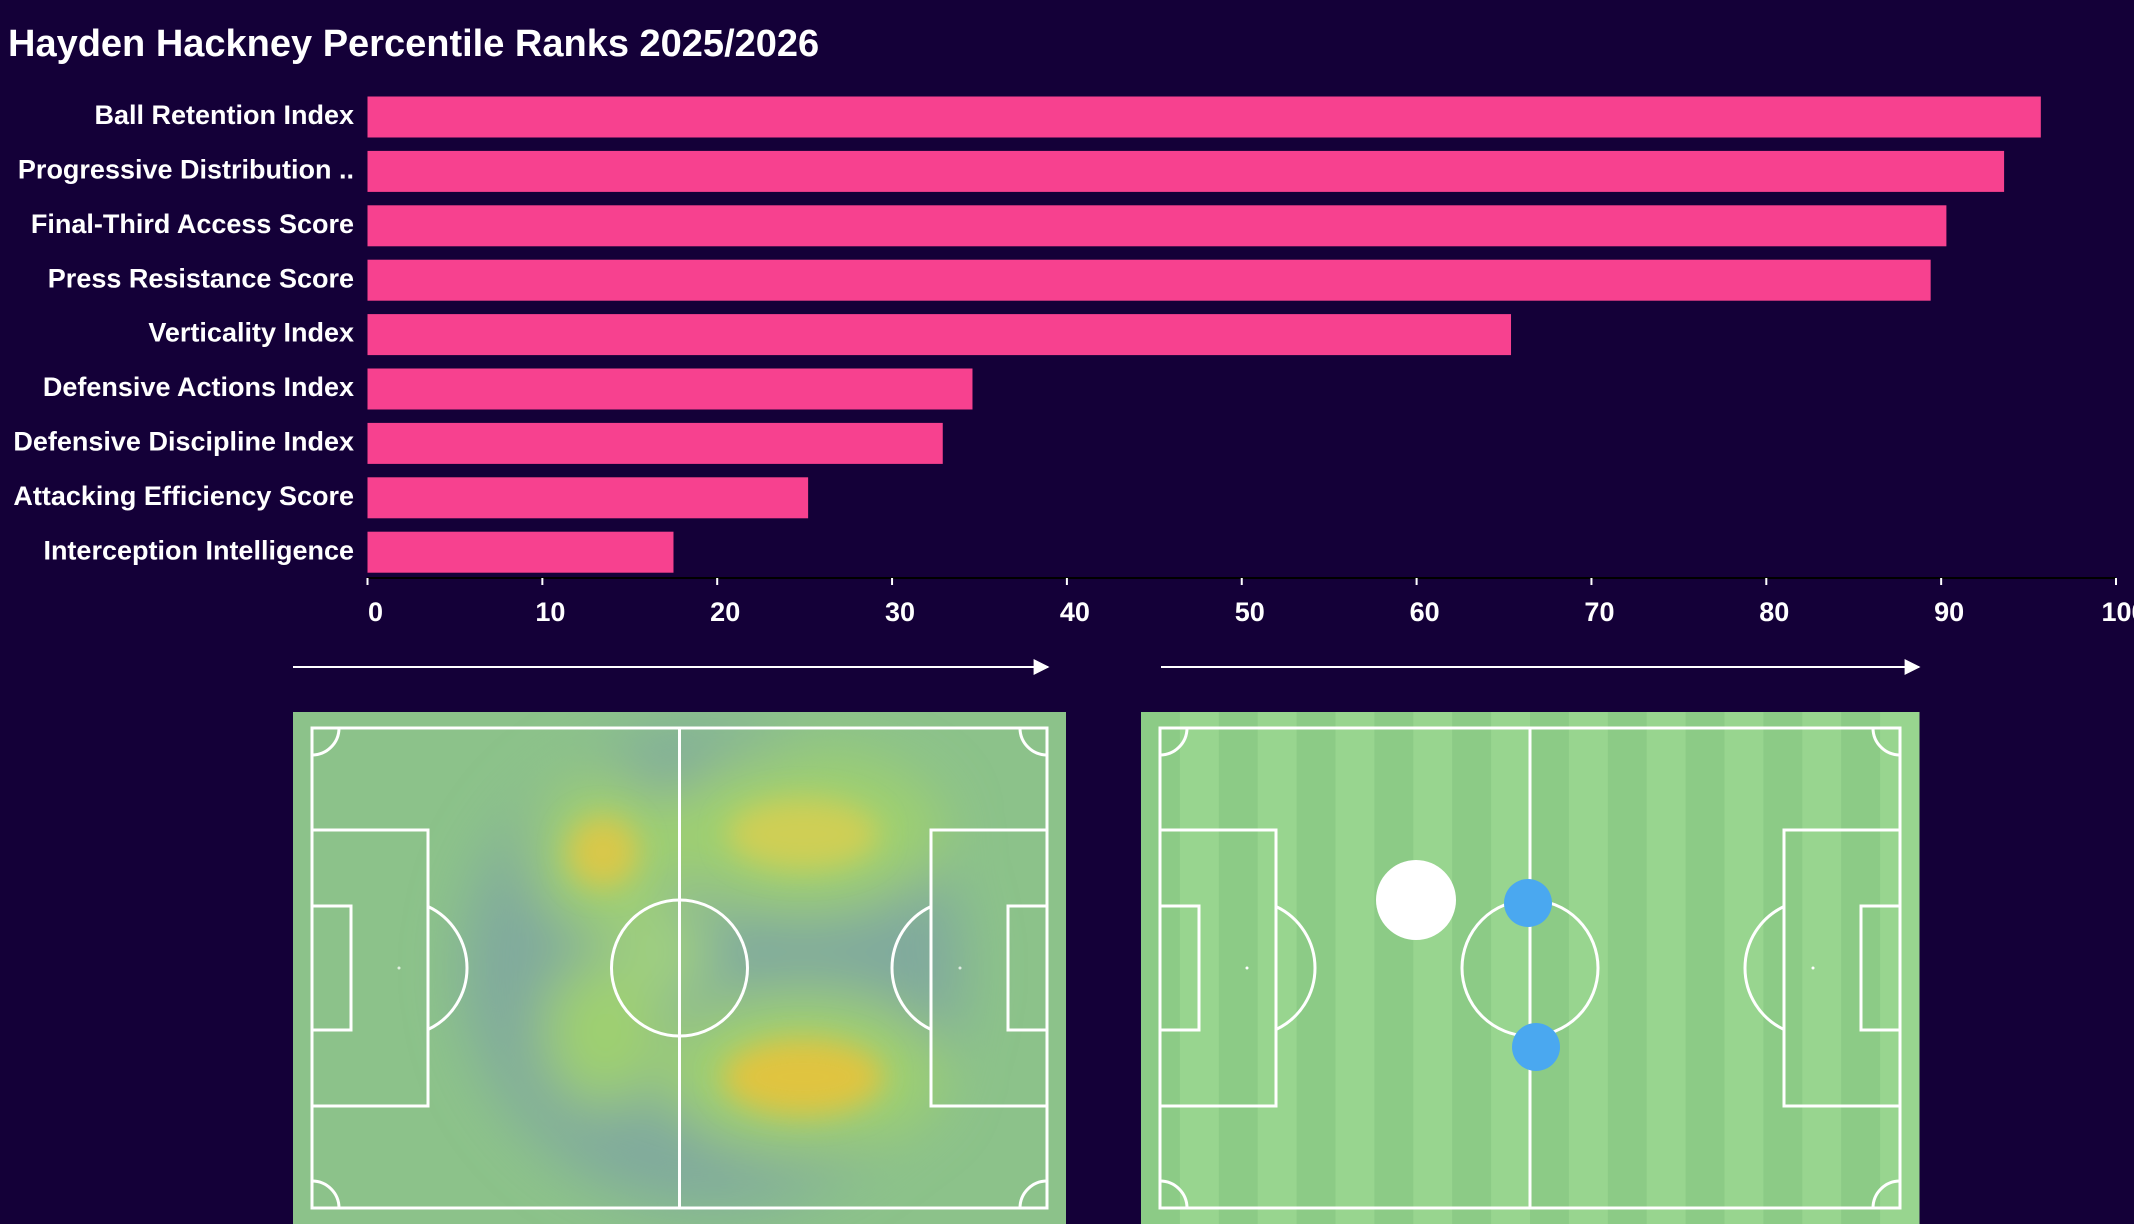 Image resolution: width=2134 pixels, height=1224 pixels. What do you see at coordinates (183, 442) in the screenshot?
I see `y-tick-label: Defensive Discipline Index` at bounding box center [183, 442].